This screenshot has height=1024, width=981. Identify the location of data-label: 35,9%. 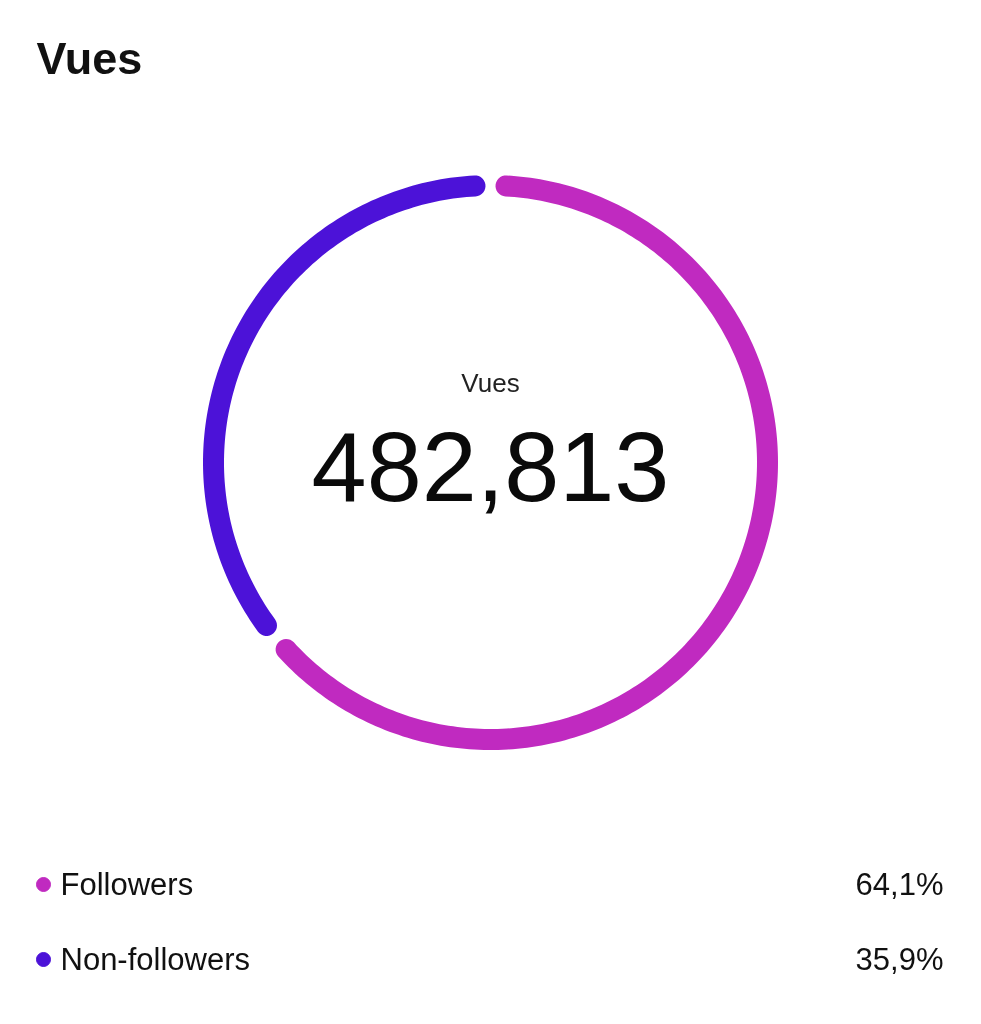
(899, 959).